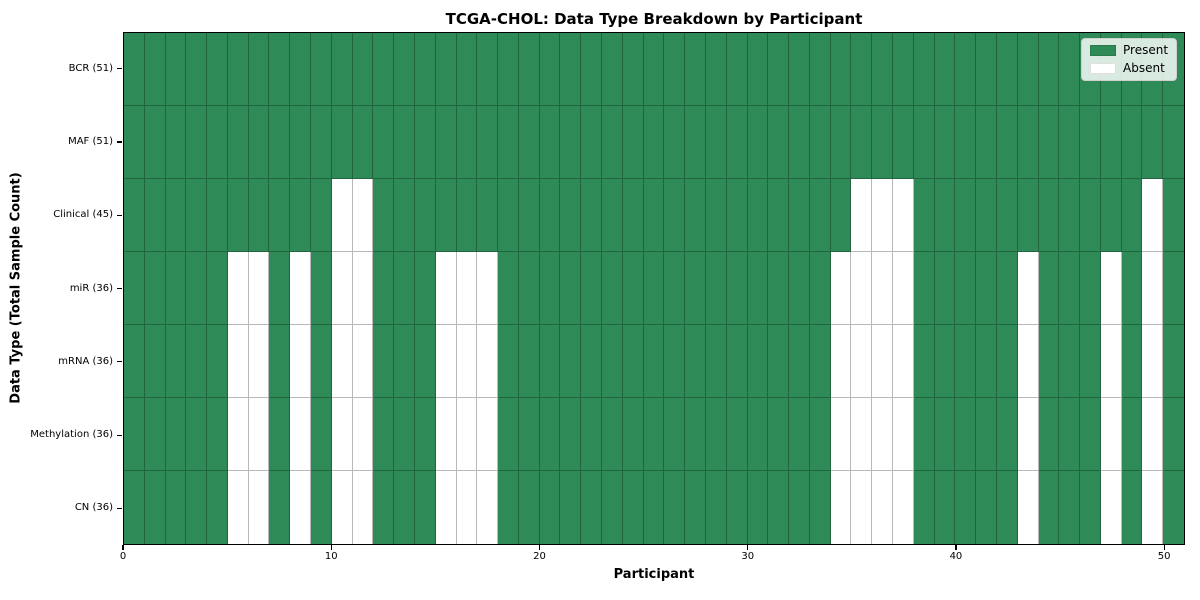  I want to click on legend-absent-label: Absent, so click(1144, 68).